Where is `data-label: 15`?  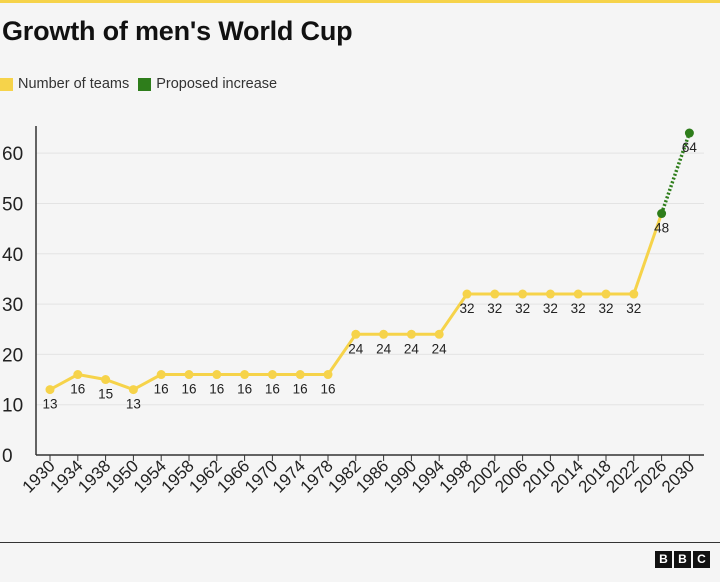
data-label: 15 is located at coordinates (105, 394).